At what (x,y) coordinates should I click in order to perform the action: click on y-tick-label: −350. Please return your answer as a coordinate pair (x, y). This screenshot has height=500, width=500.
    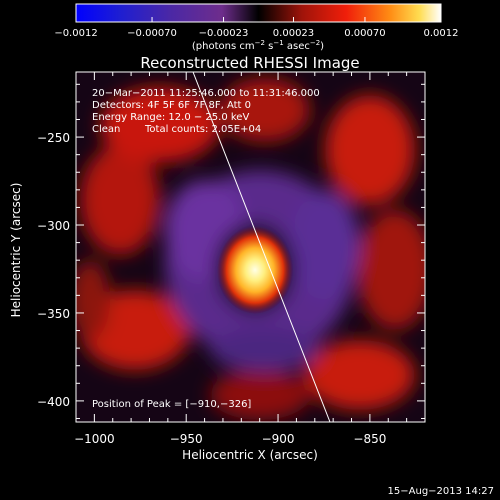
    Looking at the image, I should click on (53, 314).